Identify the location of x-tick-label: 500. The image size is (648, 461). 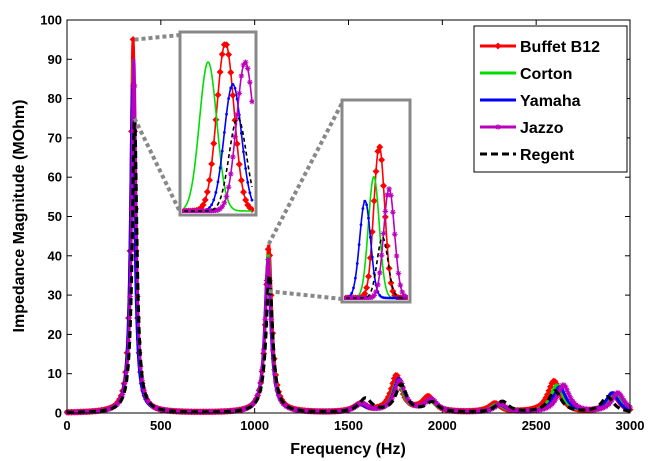
(161, 425).